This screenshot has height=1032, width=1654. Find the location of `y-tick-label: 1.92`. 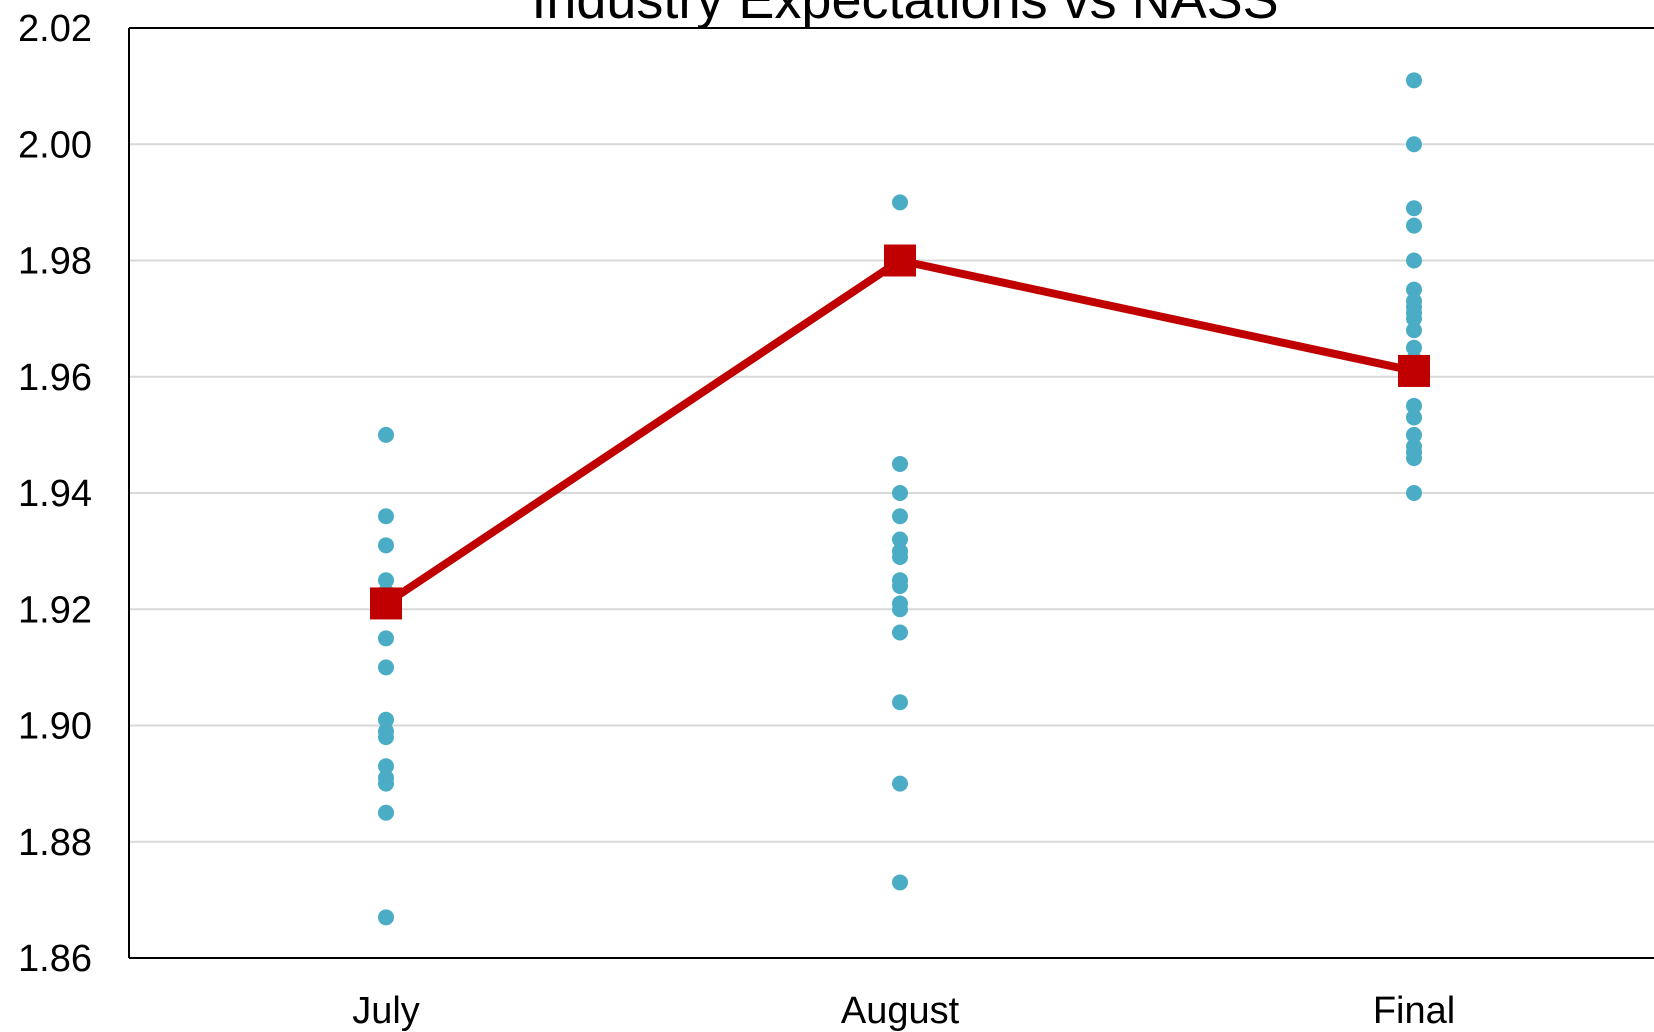

y-tick-label: 1.92 is located at coordinates (55, 610).